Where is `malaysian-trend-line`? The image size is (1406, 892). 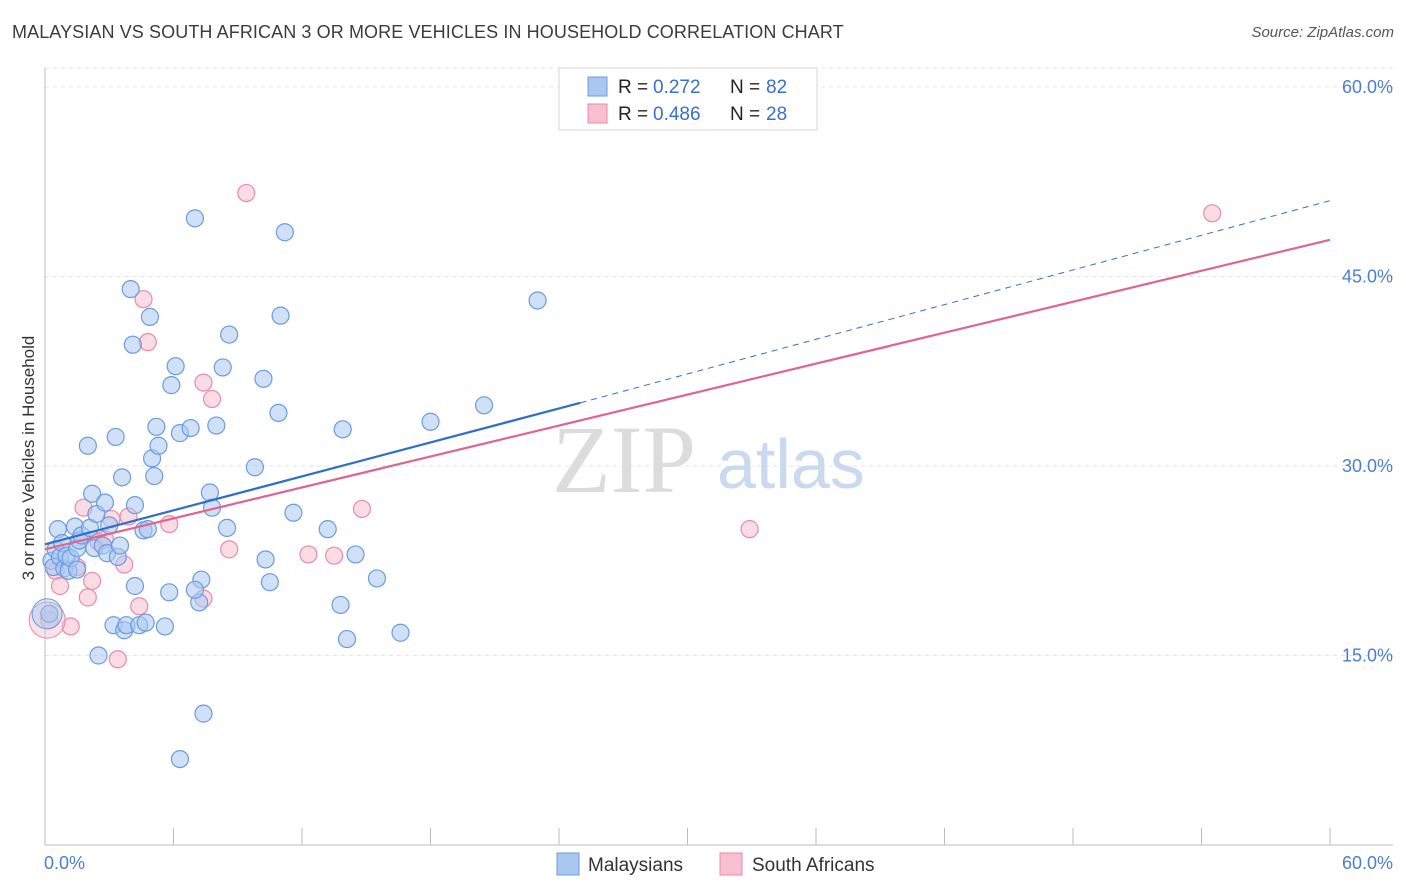 malaysian-trend-line is located at coordinates (312, 473).